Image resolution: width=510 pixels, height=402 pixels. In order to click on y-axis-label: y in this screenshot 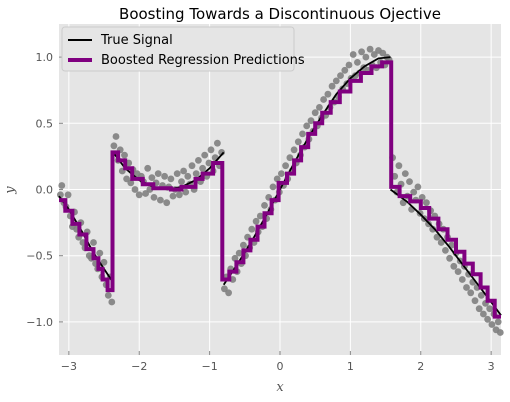, I will do `click(10, 190)`.